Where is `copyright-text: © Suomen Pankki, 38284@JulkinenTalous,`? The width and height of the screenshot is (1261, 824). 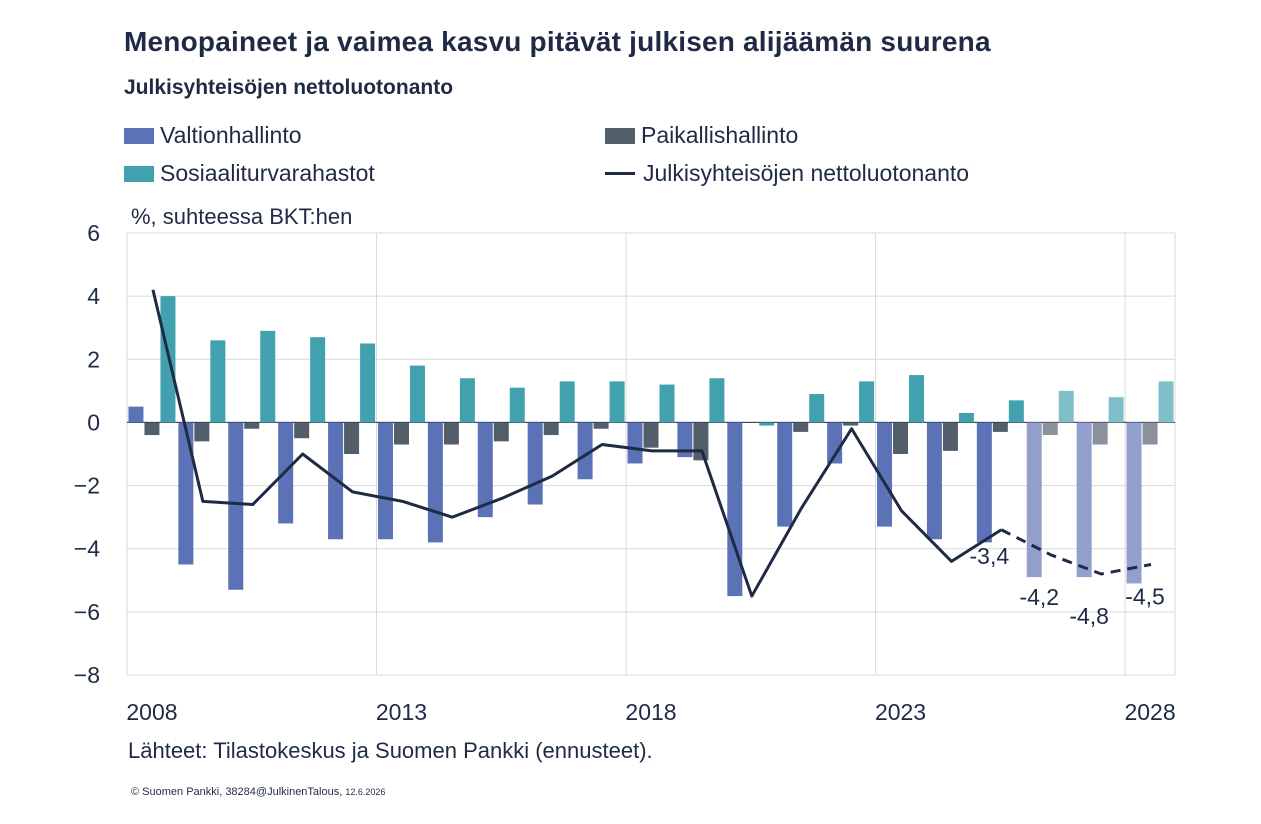 copyright-text: © Suomen Pankki, 38284@JulkinenTalous, is located at coordinates (237, 792).